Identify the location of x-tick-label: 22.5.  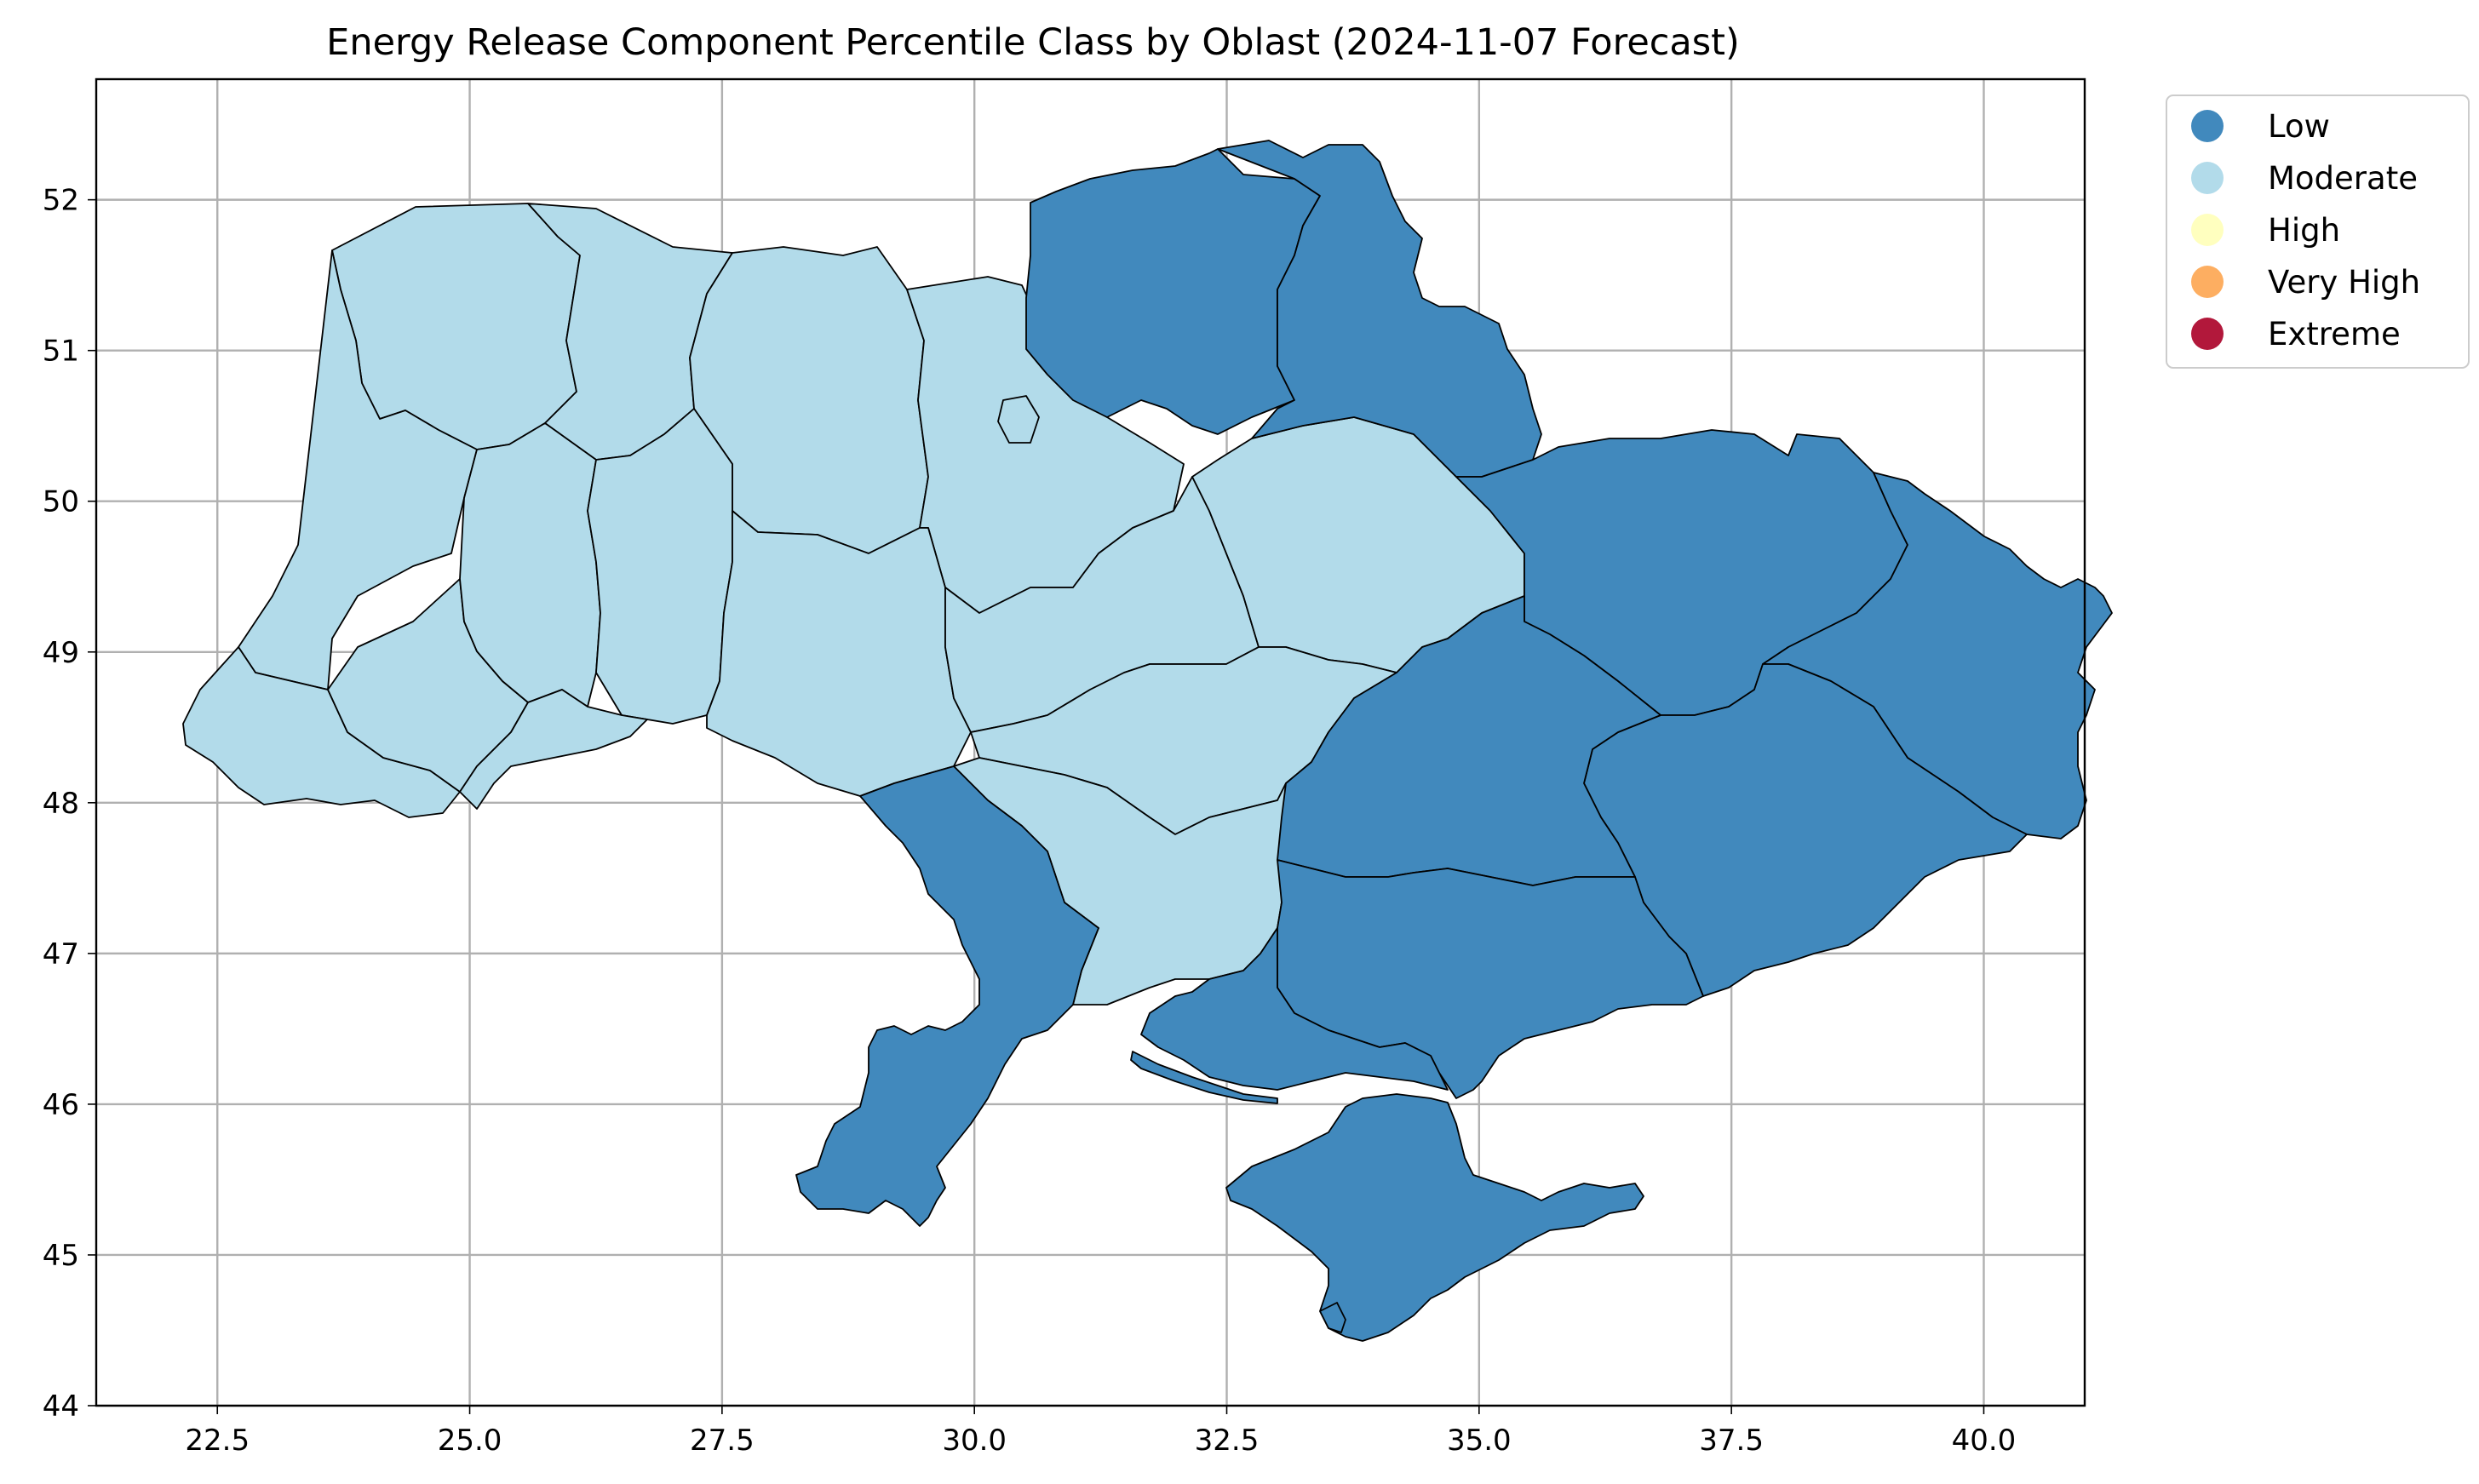
(217, 1441).